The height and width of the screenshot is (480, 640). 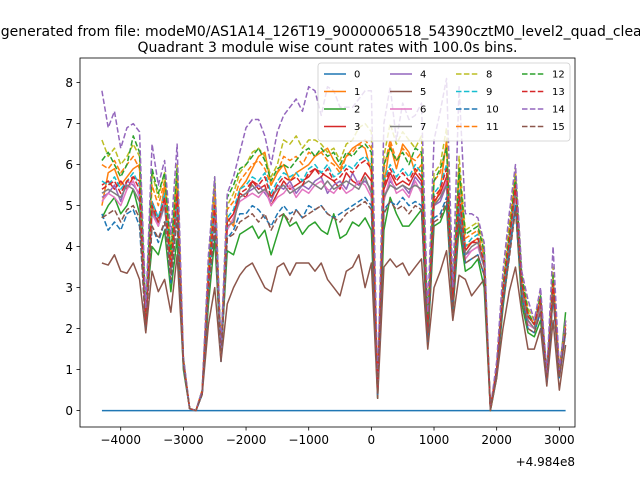 I want to click on y-tick-label: 5, so click(x=69, y=206).